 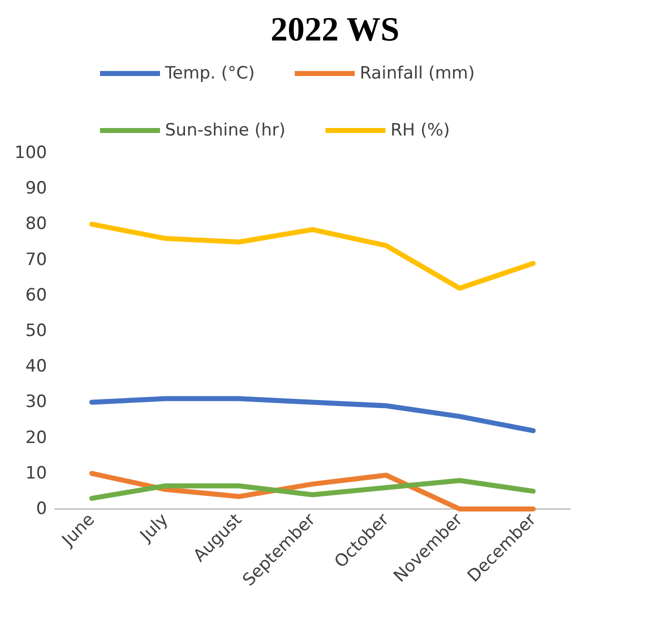 I want to click on y-tick-label: 80, so click(x=36, y=224).